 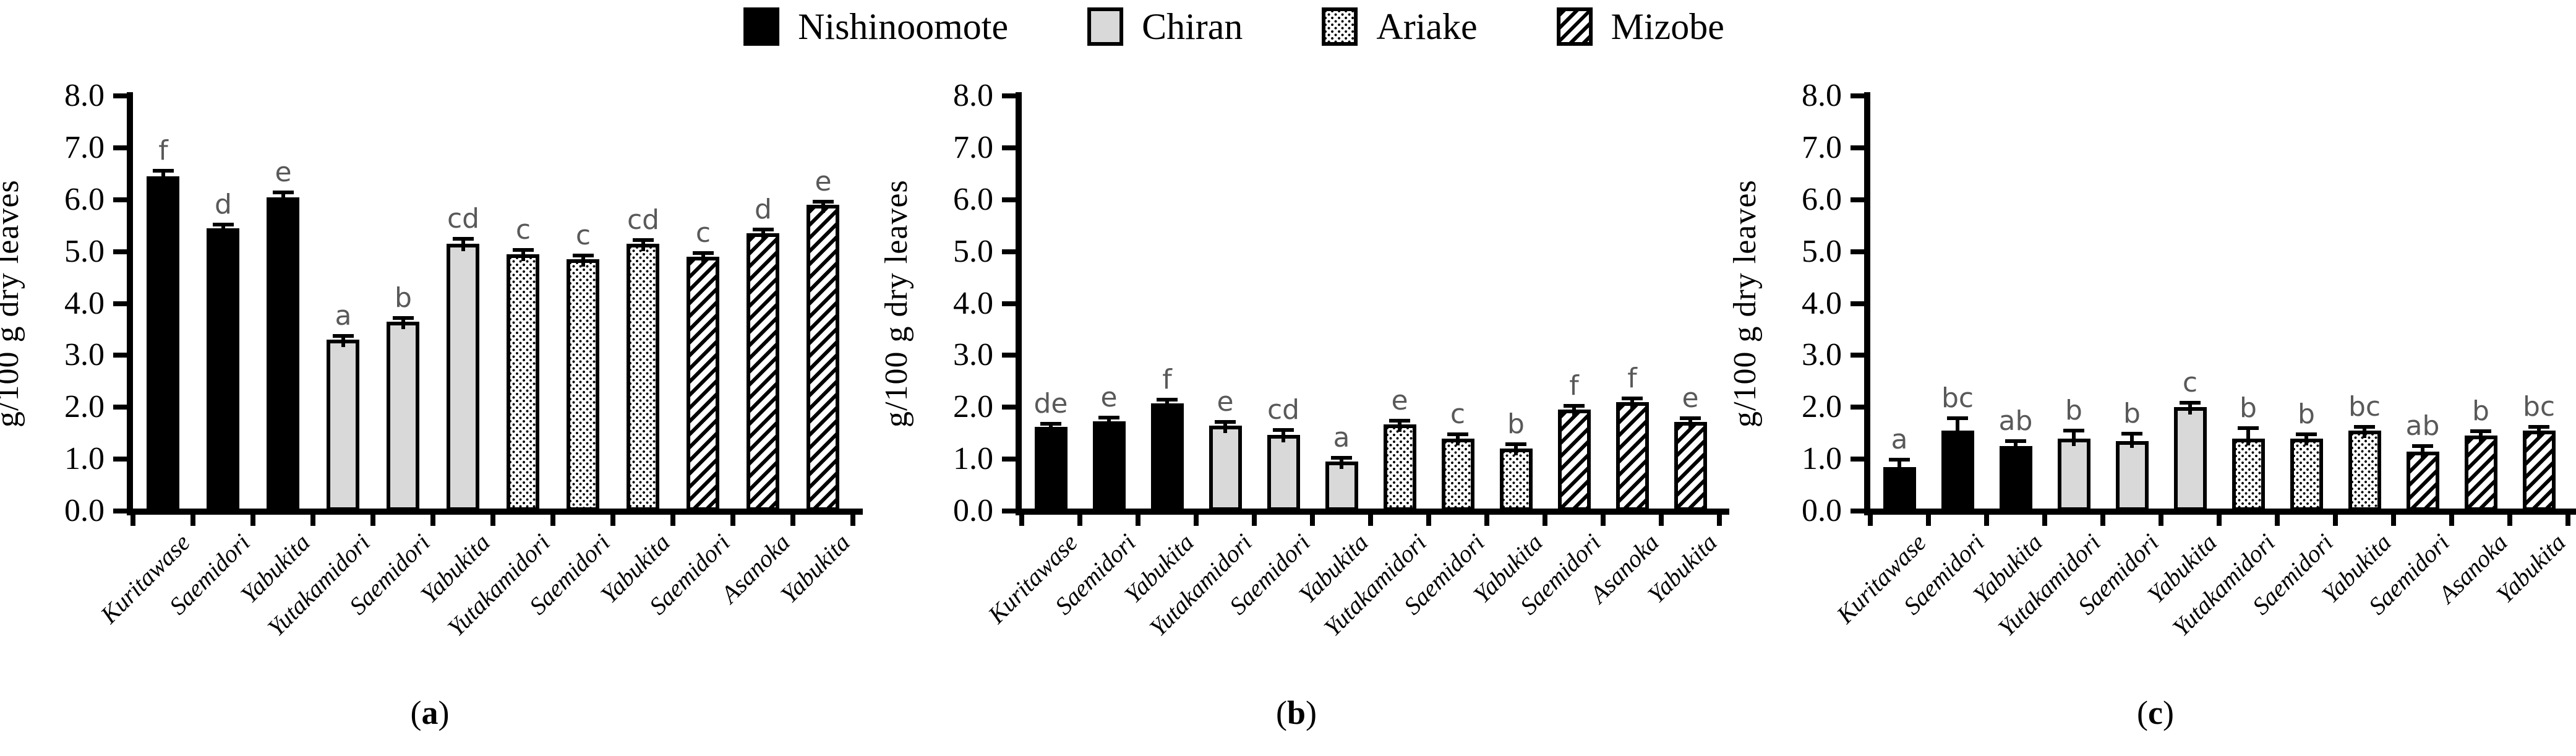 What do you see at coordinates (430, 712) in the screenshot?
I see `caption-letter: a` at bounding box center [430, 712].